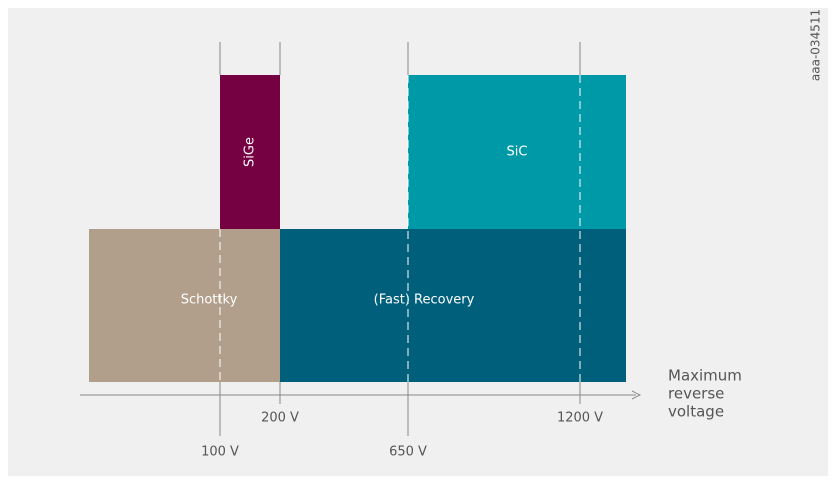  What do you see at coordinates (209, 300) in the screenshot?
I see `region-label: Schottky` at bounding box center [209, 300].